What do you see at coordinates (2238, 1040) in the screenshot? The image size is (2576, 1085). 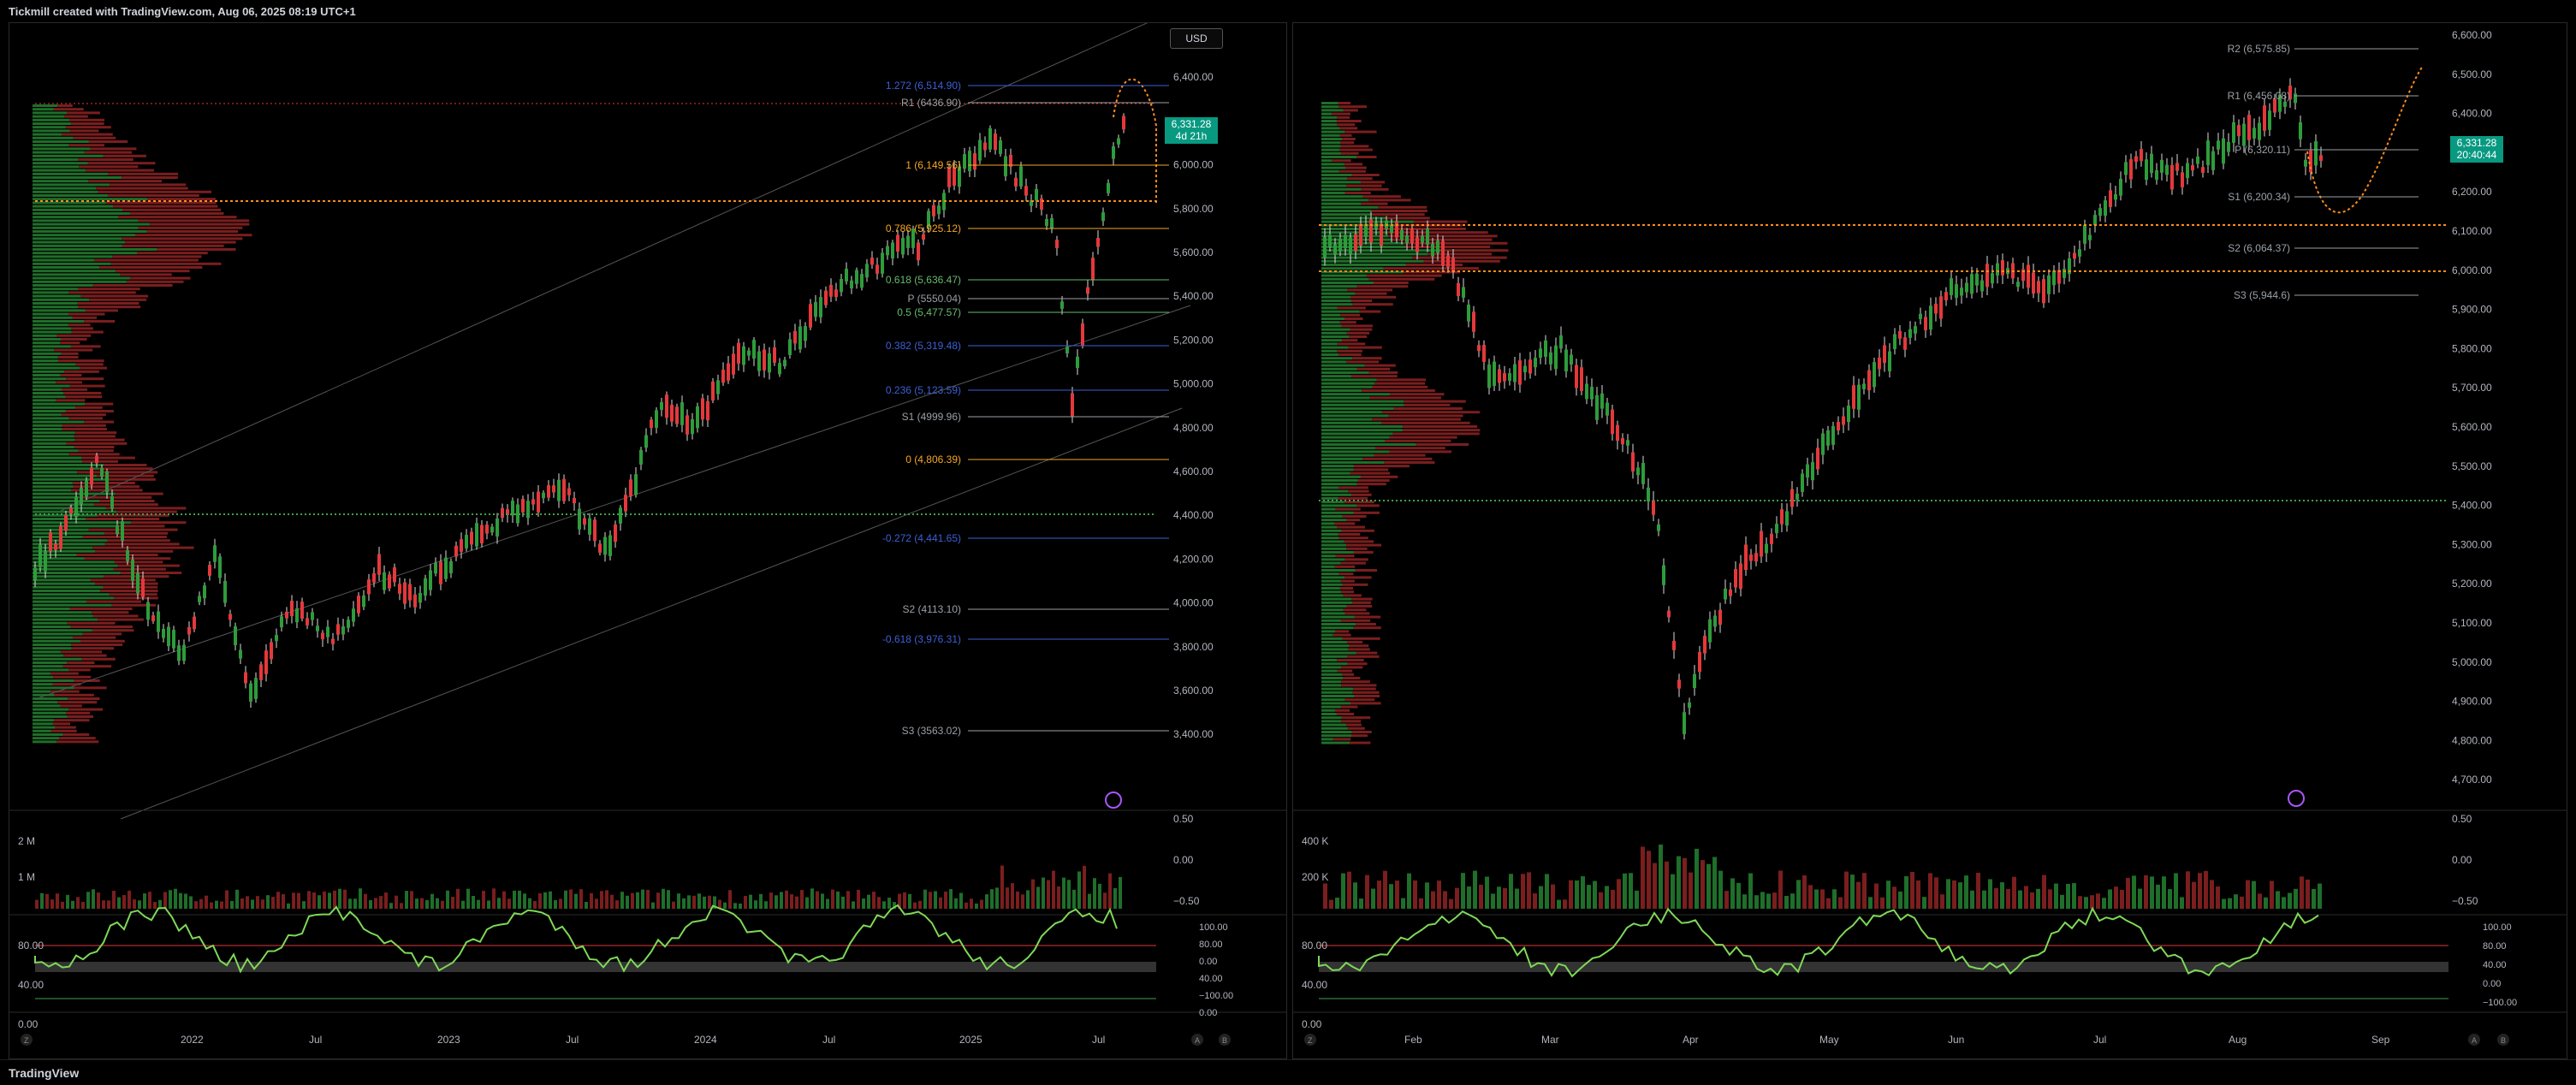 I see `time-axis-label: Aug` at bounding box center [2238, 1040].